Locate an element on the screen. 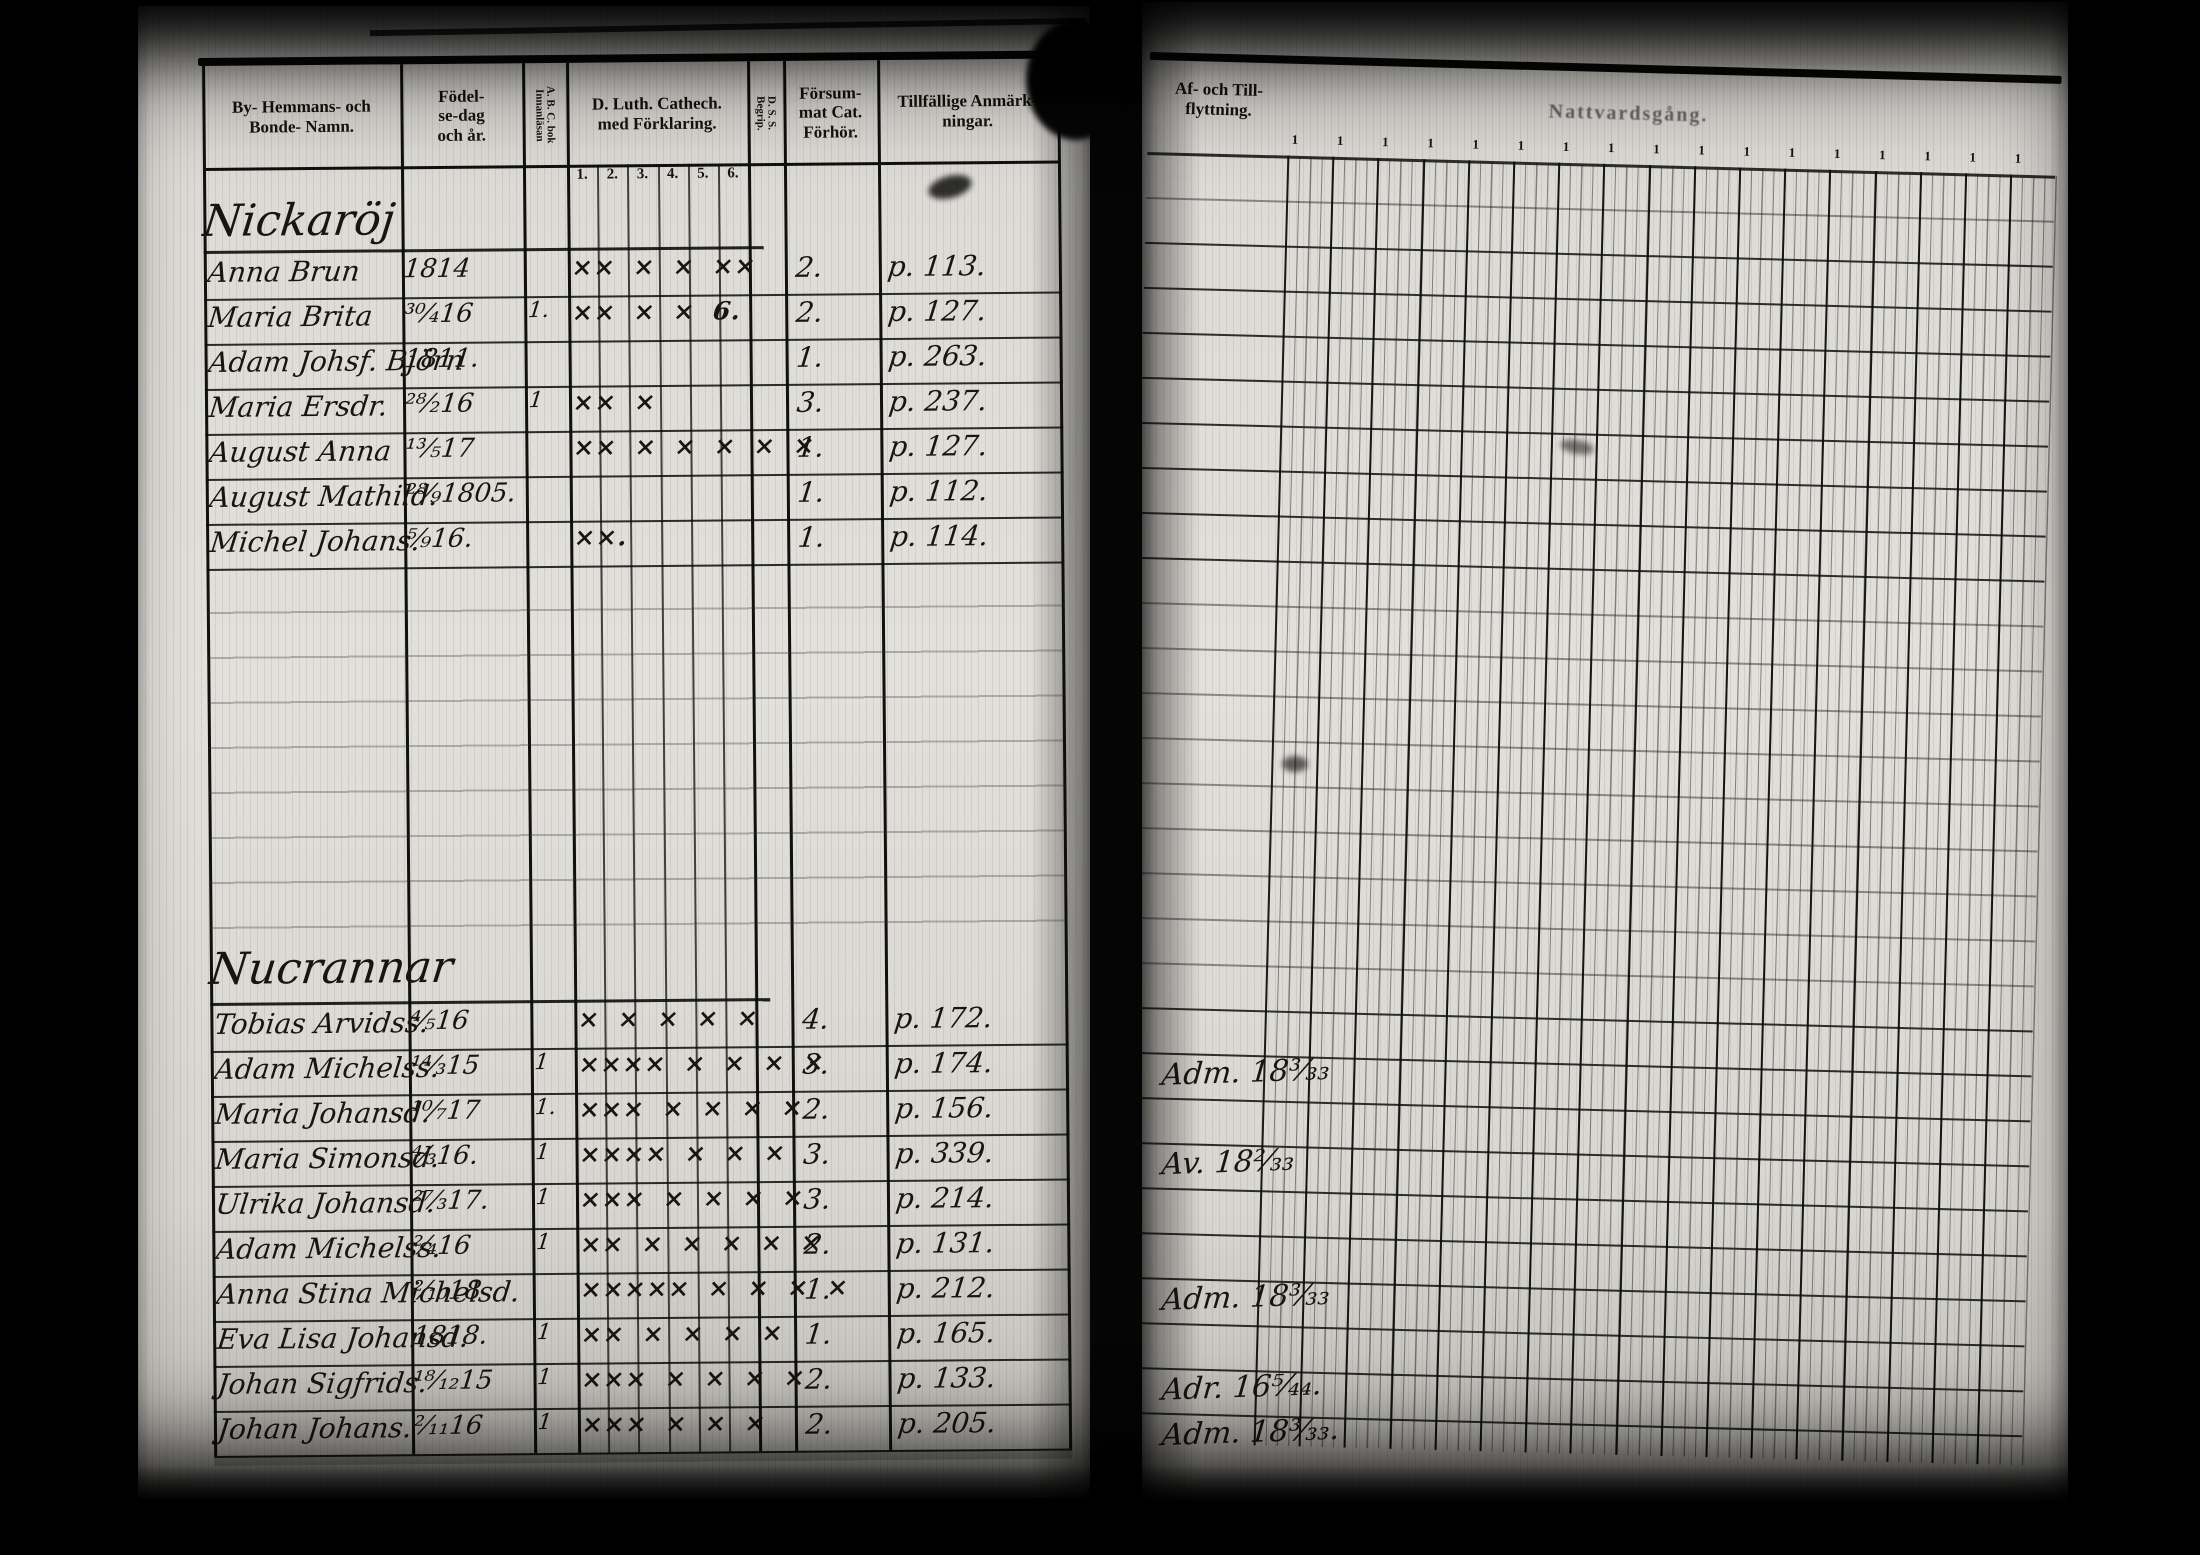 This screenshot has width=2200, height=1555. catechism-marks-cell: ××× × × × is located at coordinates (674, 1423).